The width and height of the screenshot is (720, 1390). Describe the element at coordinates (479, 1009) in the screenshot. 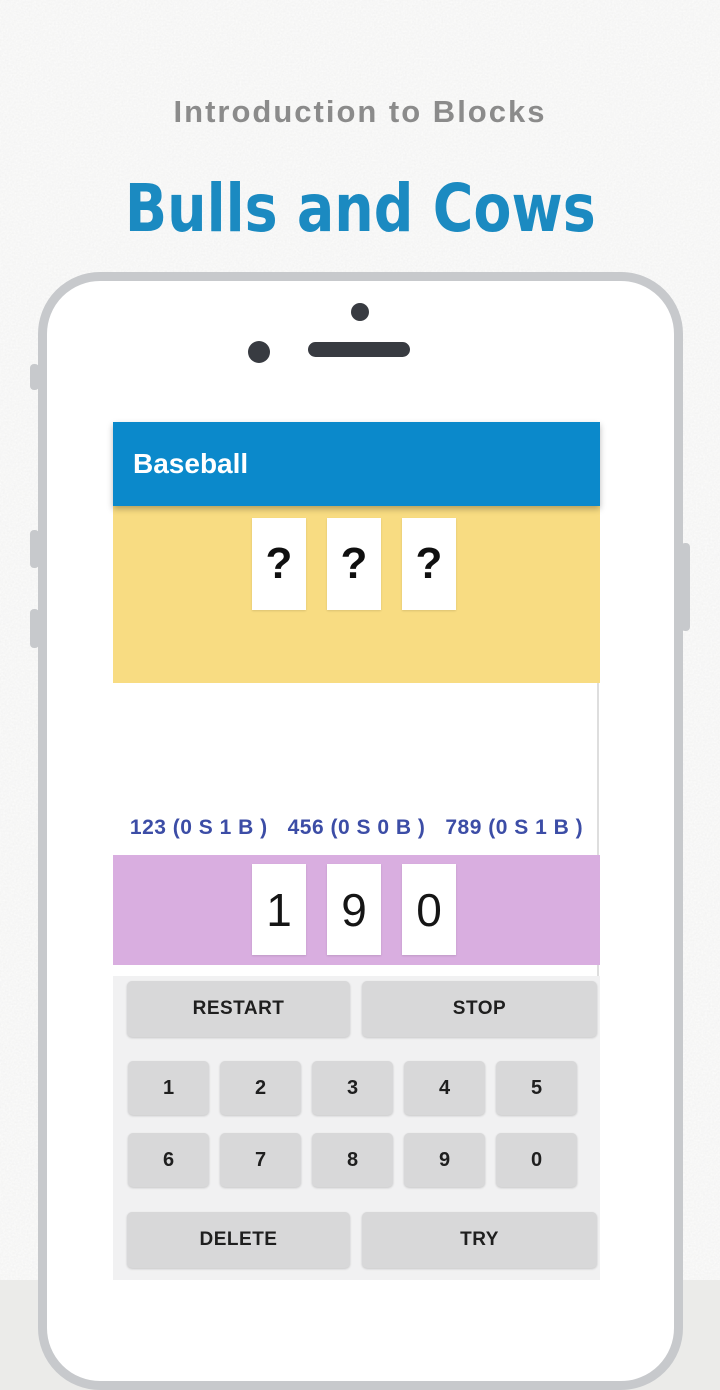

I see `stop-button: STOP` at that location.